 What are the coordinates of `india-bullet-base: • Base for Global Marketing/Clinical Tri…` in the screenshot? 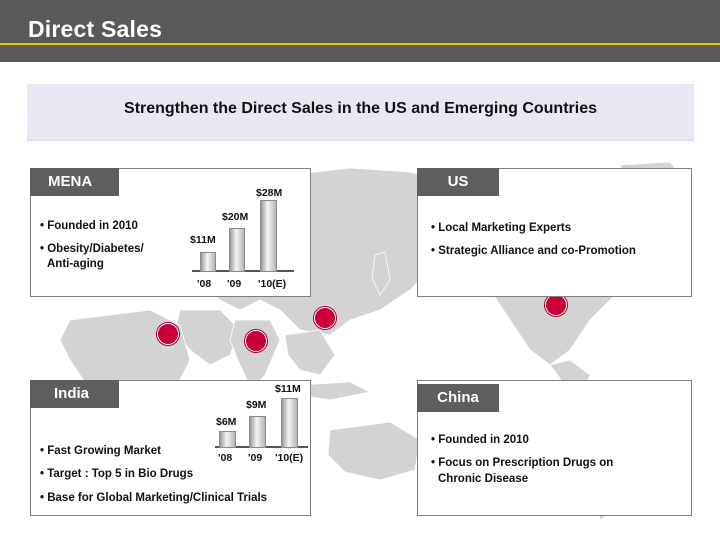 It's located at (154, 498).